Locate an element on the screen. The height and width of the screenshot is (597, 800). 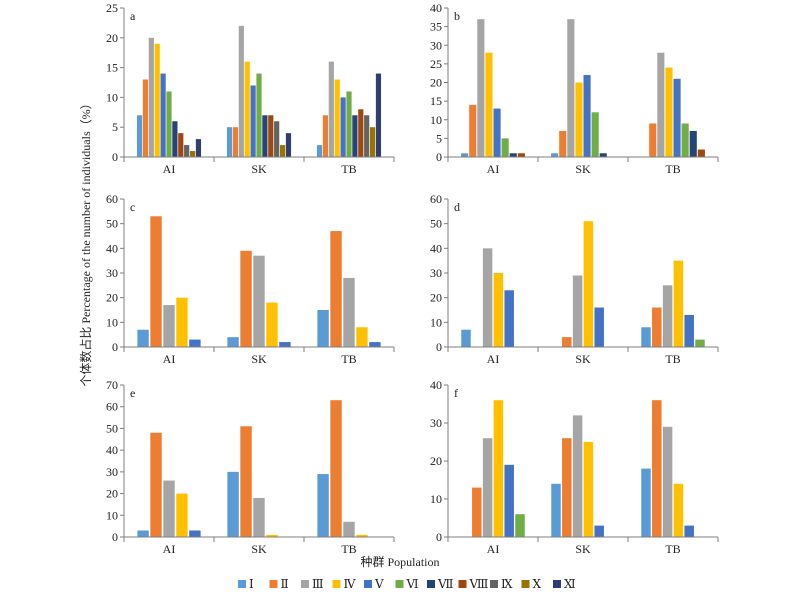
y-tick-label: 50 is located at coordinates (112, 428).